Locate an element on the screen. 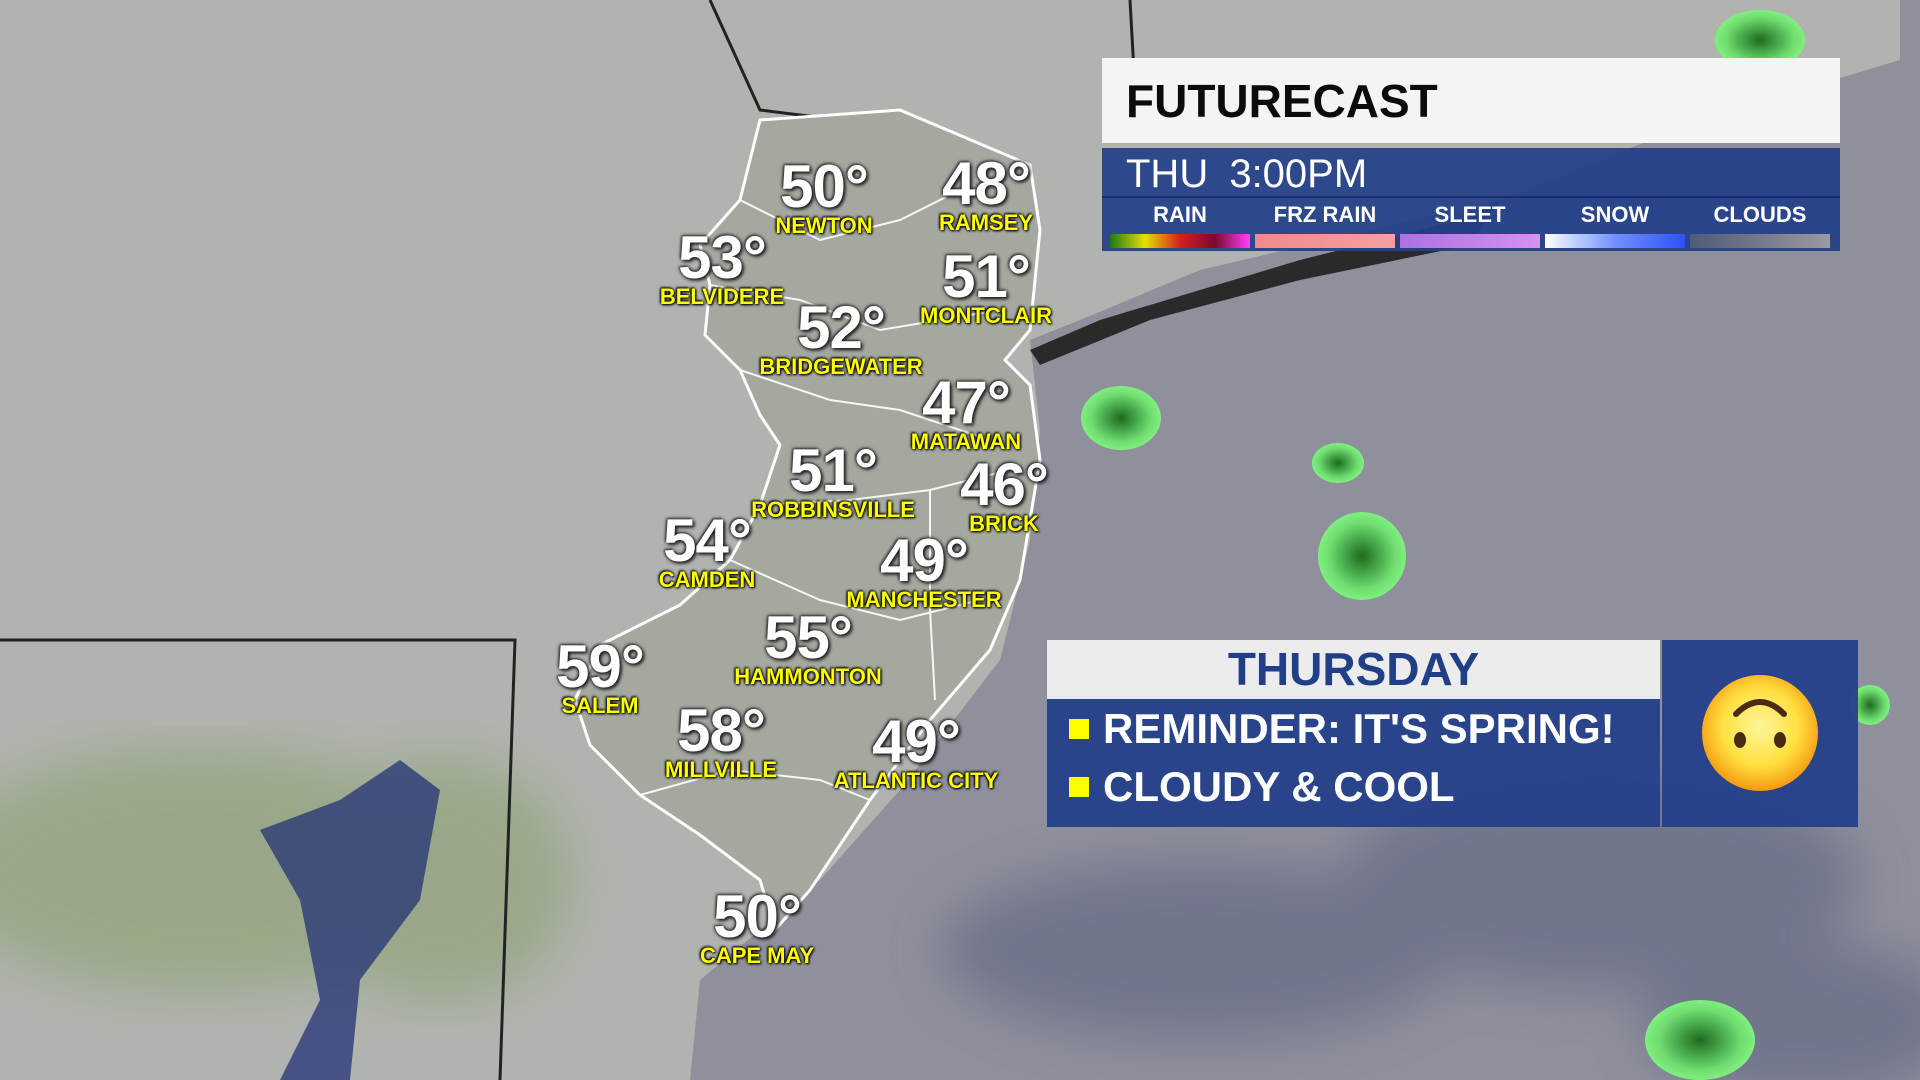  city-label: MATAWAN is located at coordinates (966, 441).